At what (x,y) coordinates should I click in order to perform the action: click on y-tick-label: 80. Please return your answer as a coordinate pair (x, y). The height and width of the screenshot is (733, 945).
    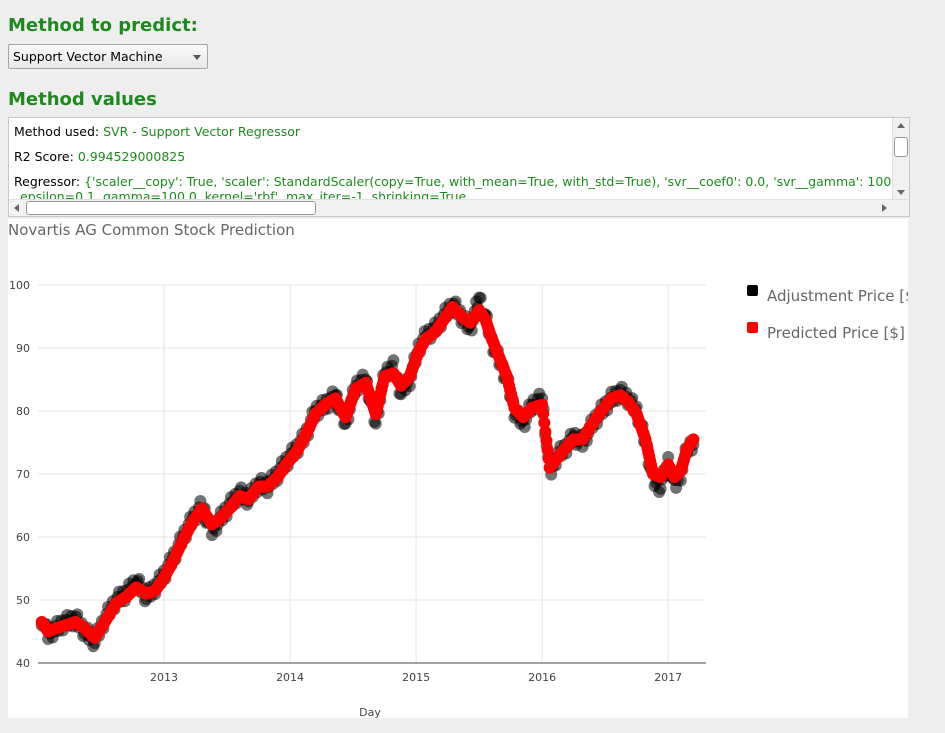
    Looking at the image, I should click on (23, 411).